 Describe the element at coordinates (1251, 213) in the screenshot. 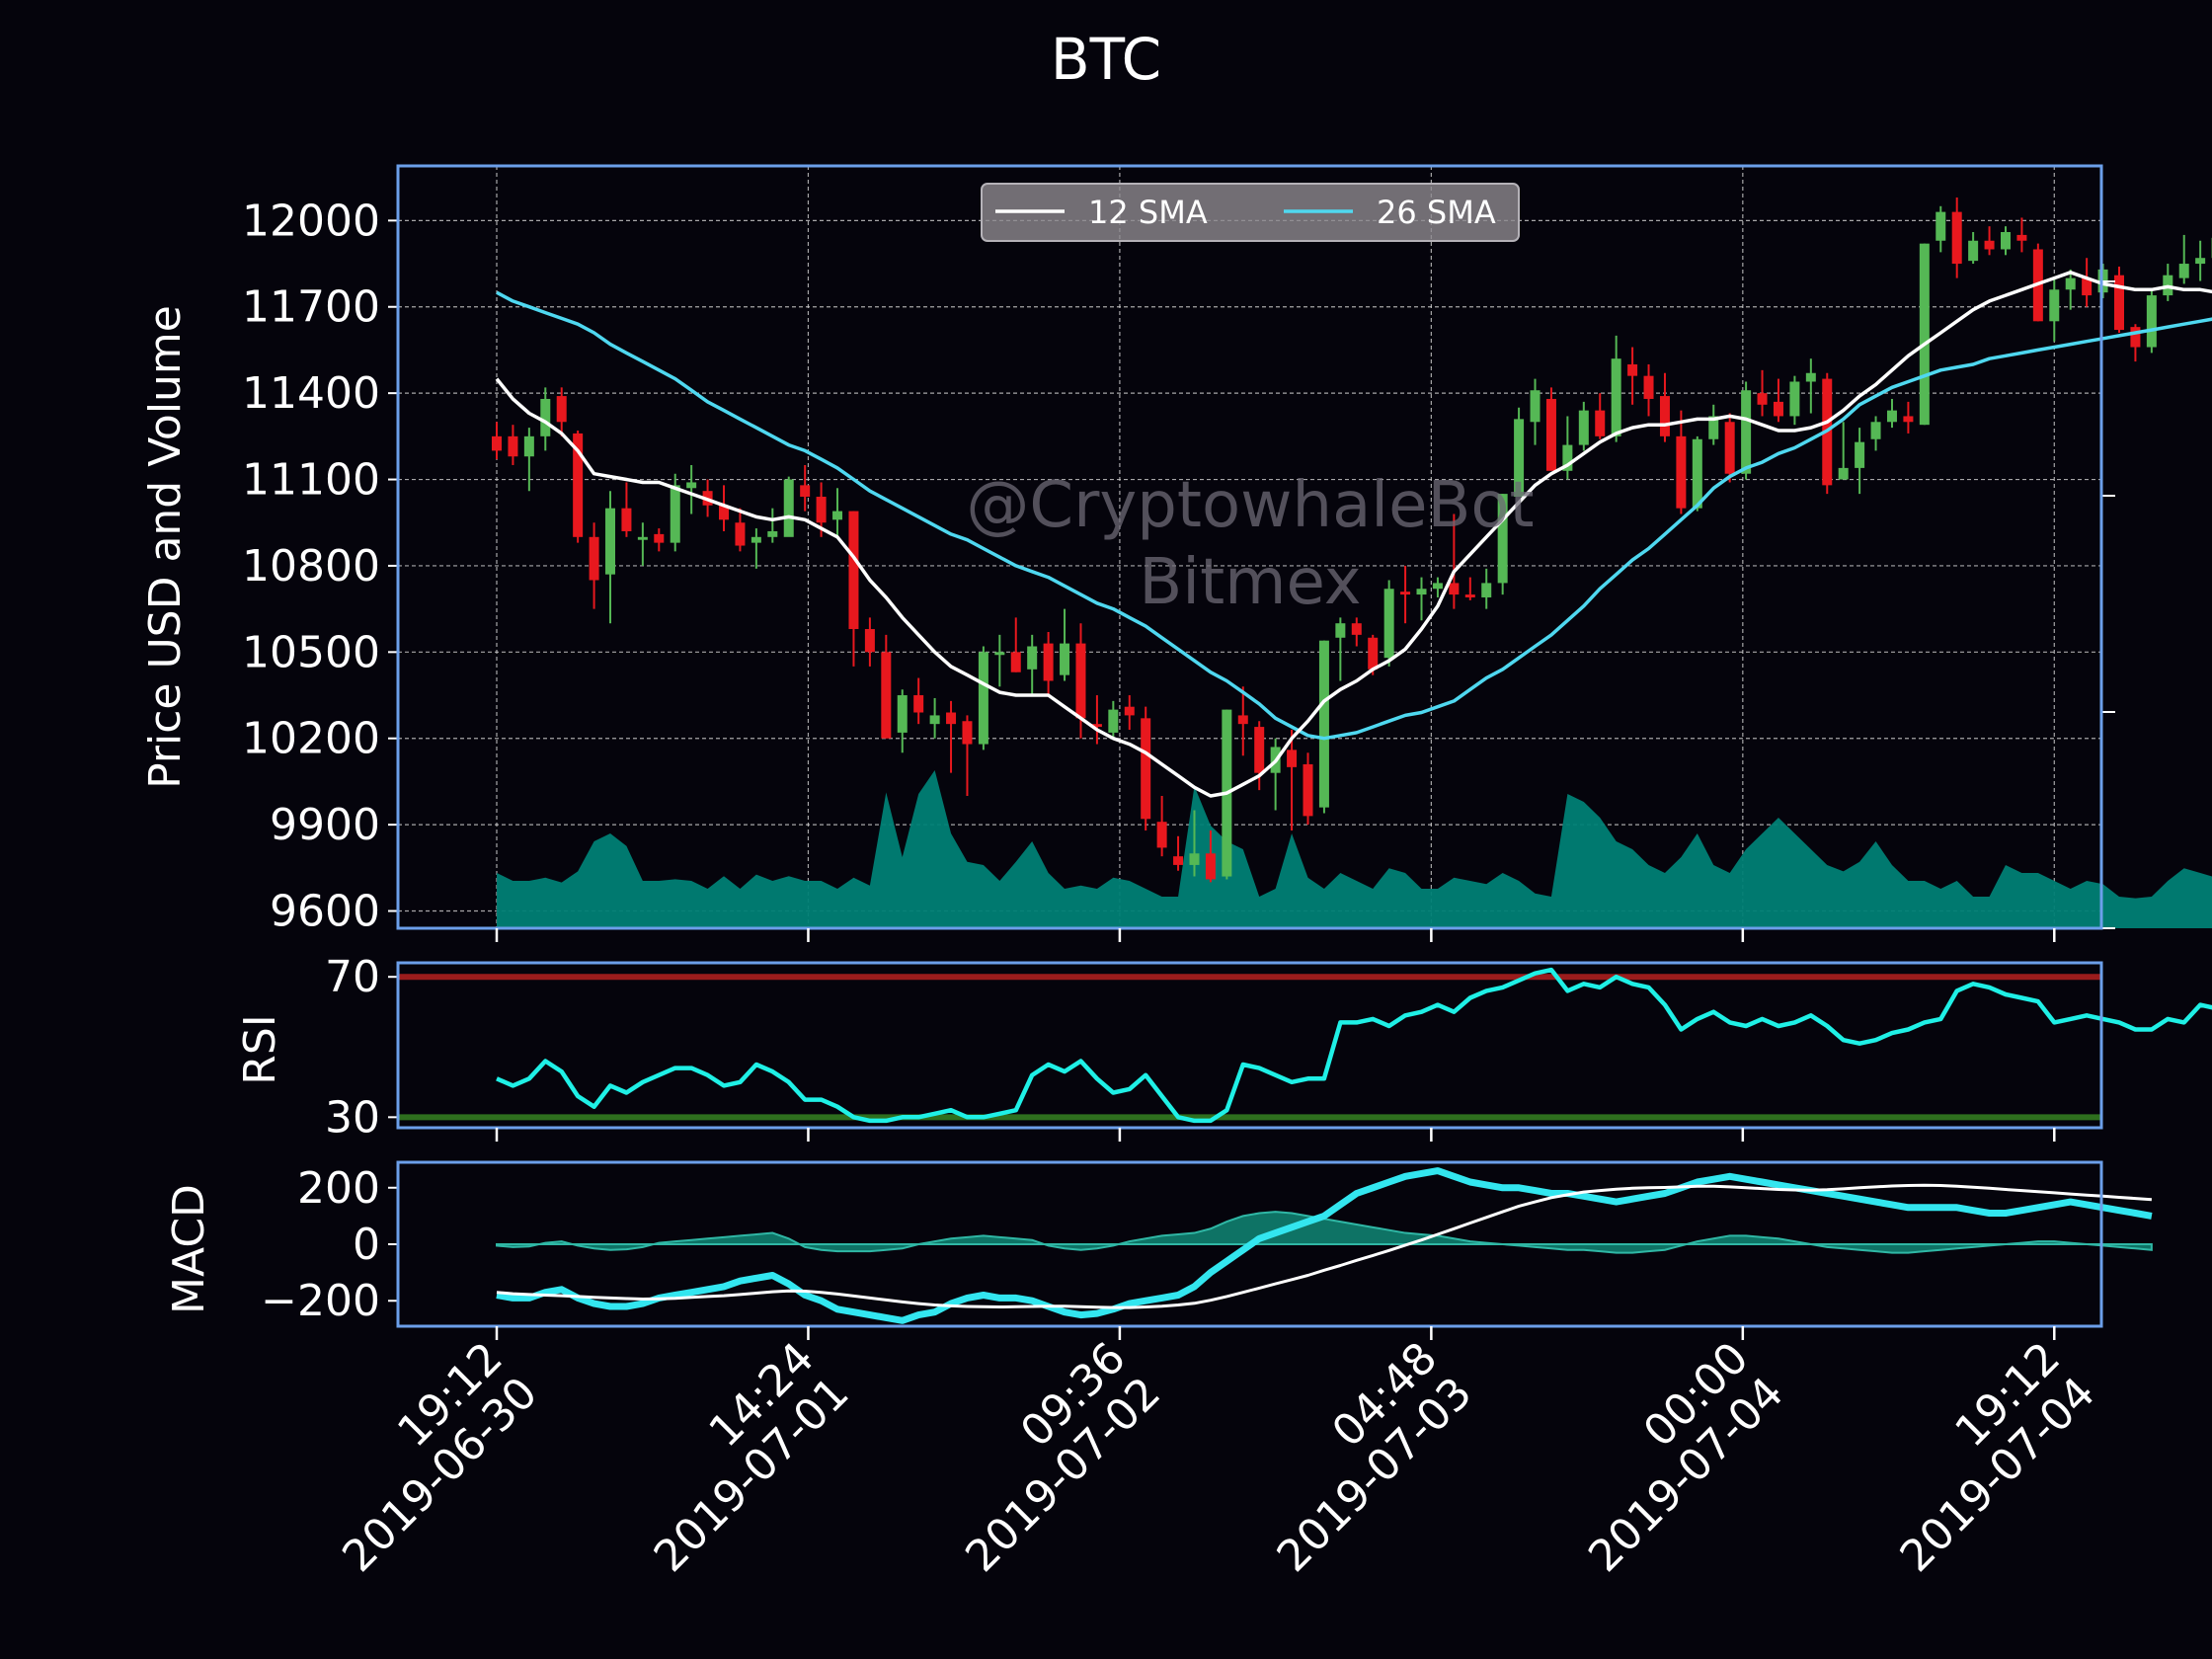

I see `legend: 12 SMA 26 SMA` at that location.